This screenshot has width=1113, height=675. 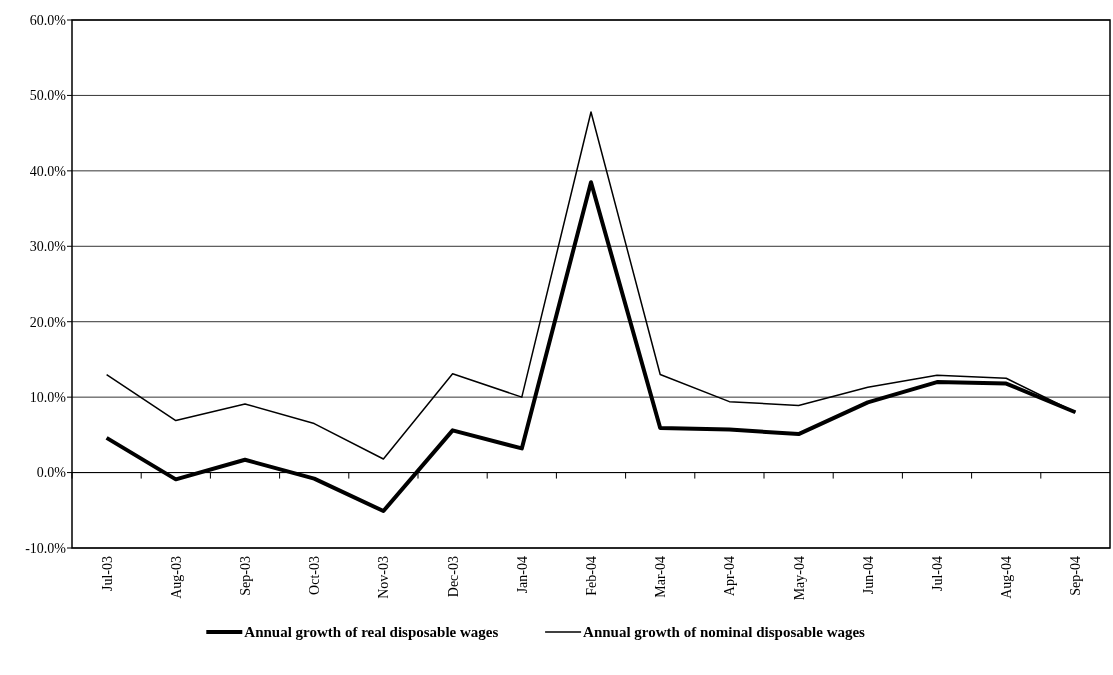 What do you see at coordinates (522, 575) in the screenshot?
I see `x-tick-label: Jan-04` at bounding box center [522, 575].